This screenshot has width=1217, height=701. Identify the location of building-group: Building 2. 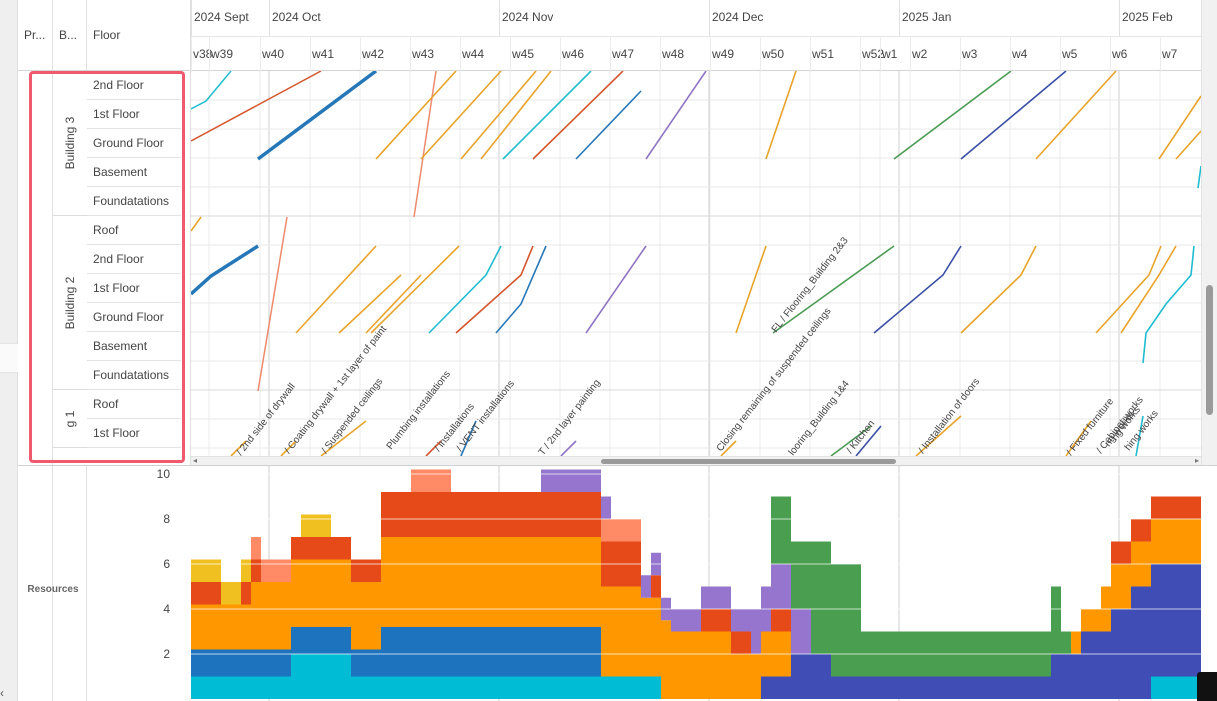
(70, 303).